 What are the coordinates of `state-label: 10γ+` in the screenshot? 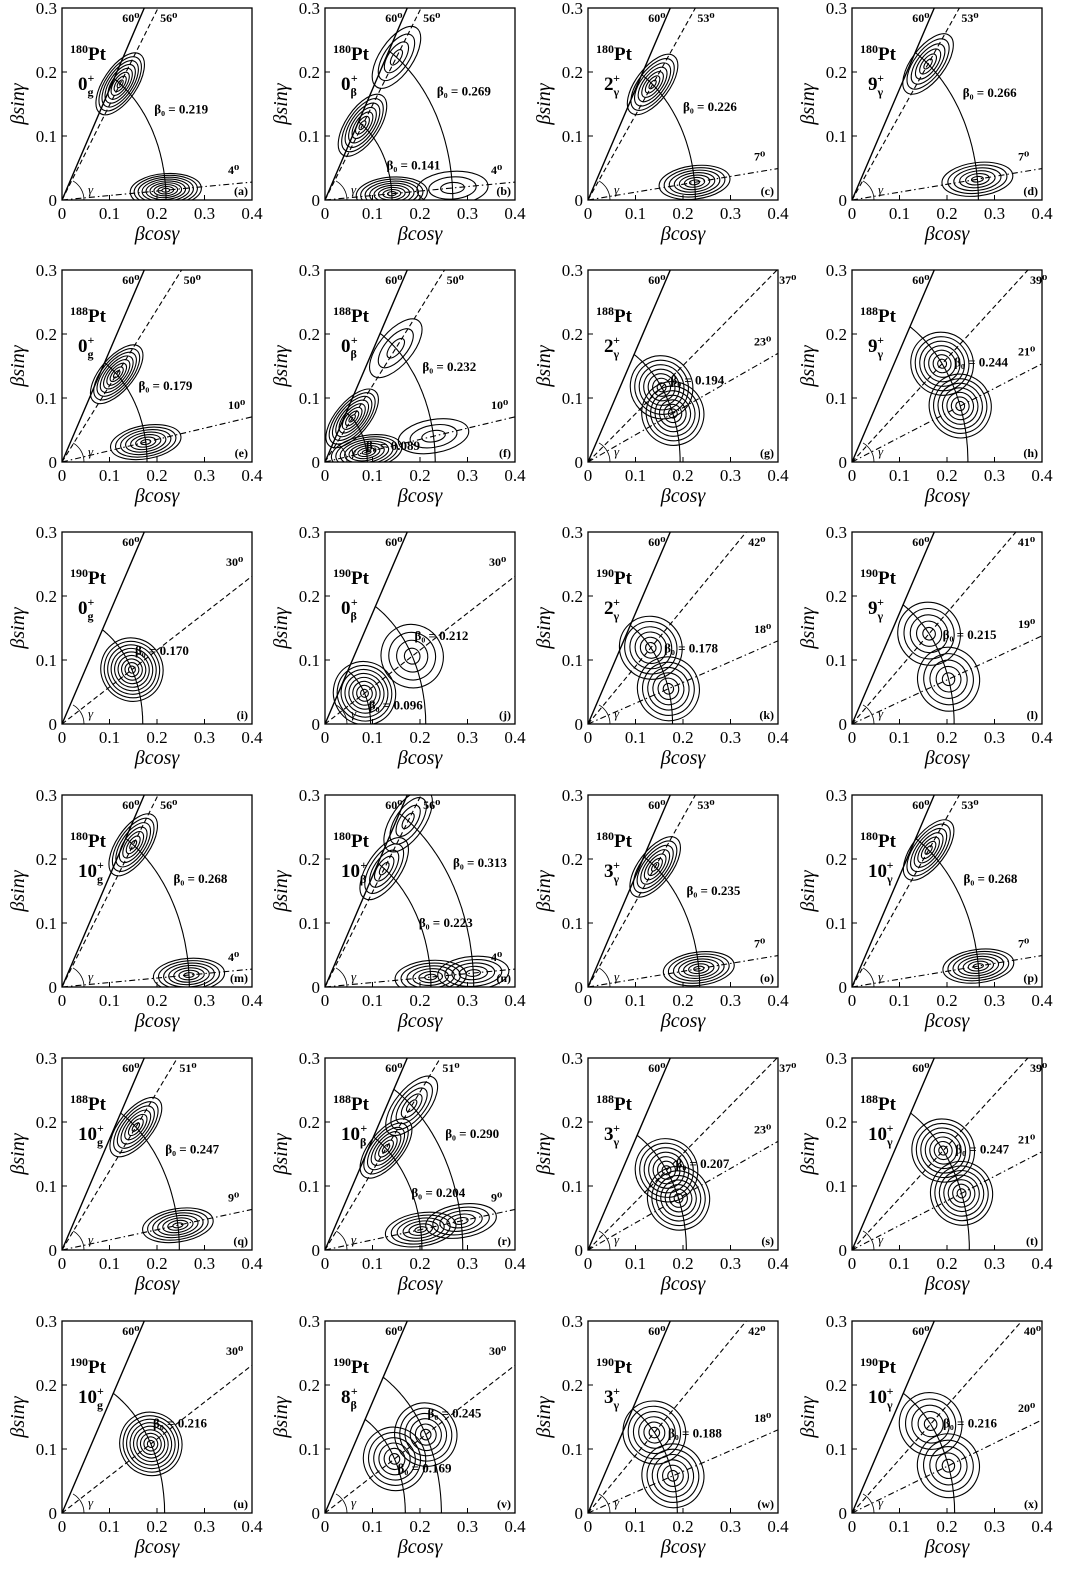 It's located at (881, 872).